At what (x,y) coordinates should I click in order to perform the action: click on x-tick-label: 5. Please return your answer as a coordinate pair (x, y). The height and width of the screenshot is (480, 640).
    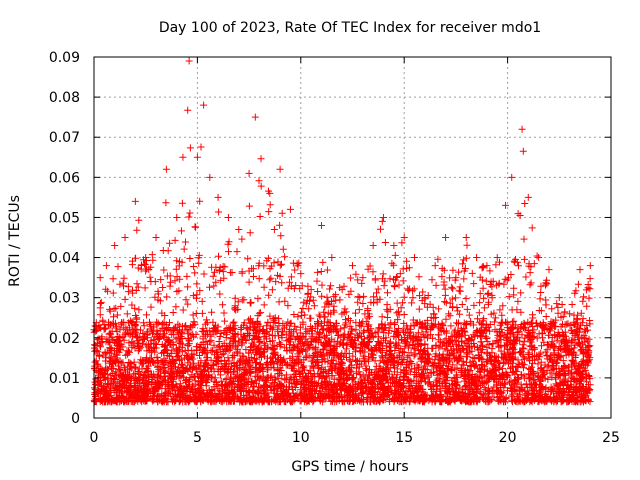
    Looking at the image, I should click on (197, 438).